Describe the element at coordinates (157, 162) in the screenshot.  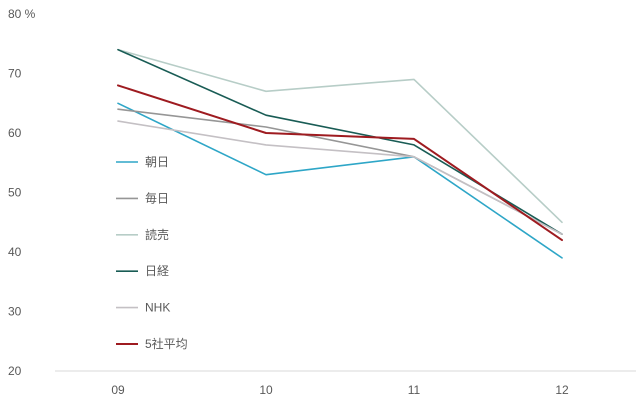
I see `legend-label: 朝日` at that location.